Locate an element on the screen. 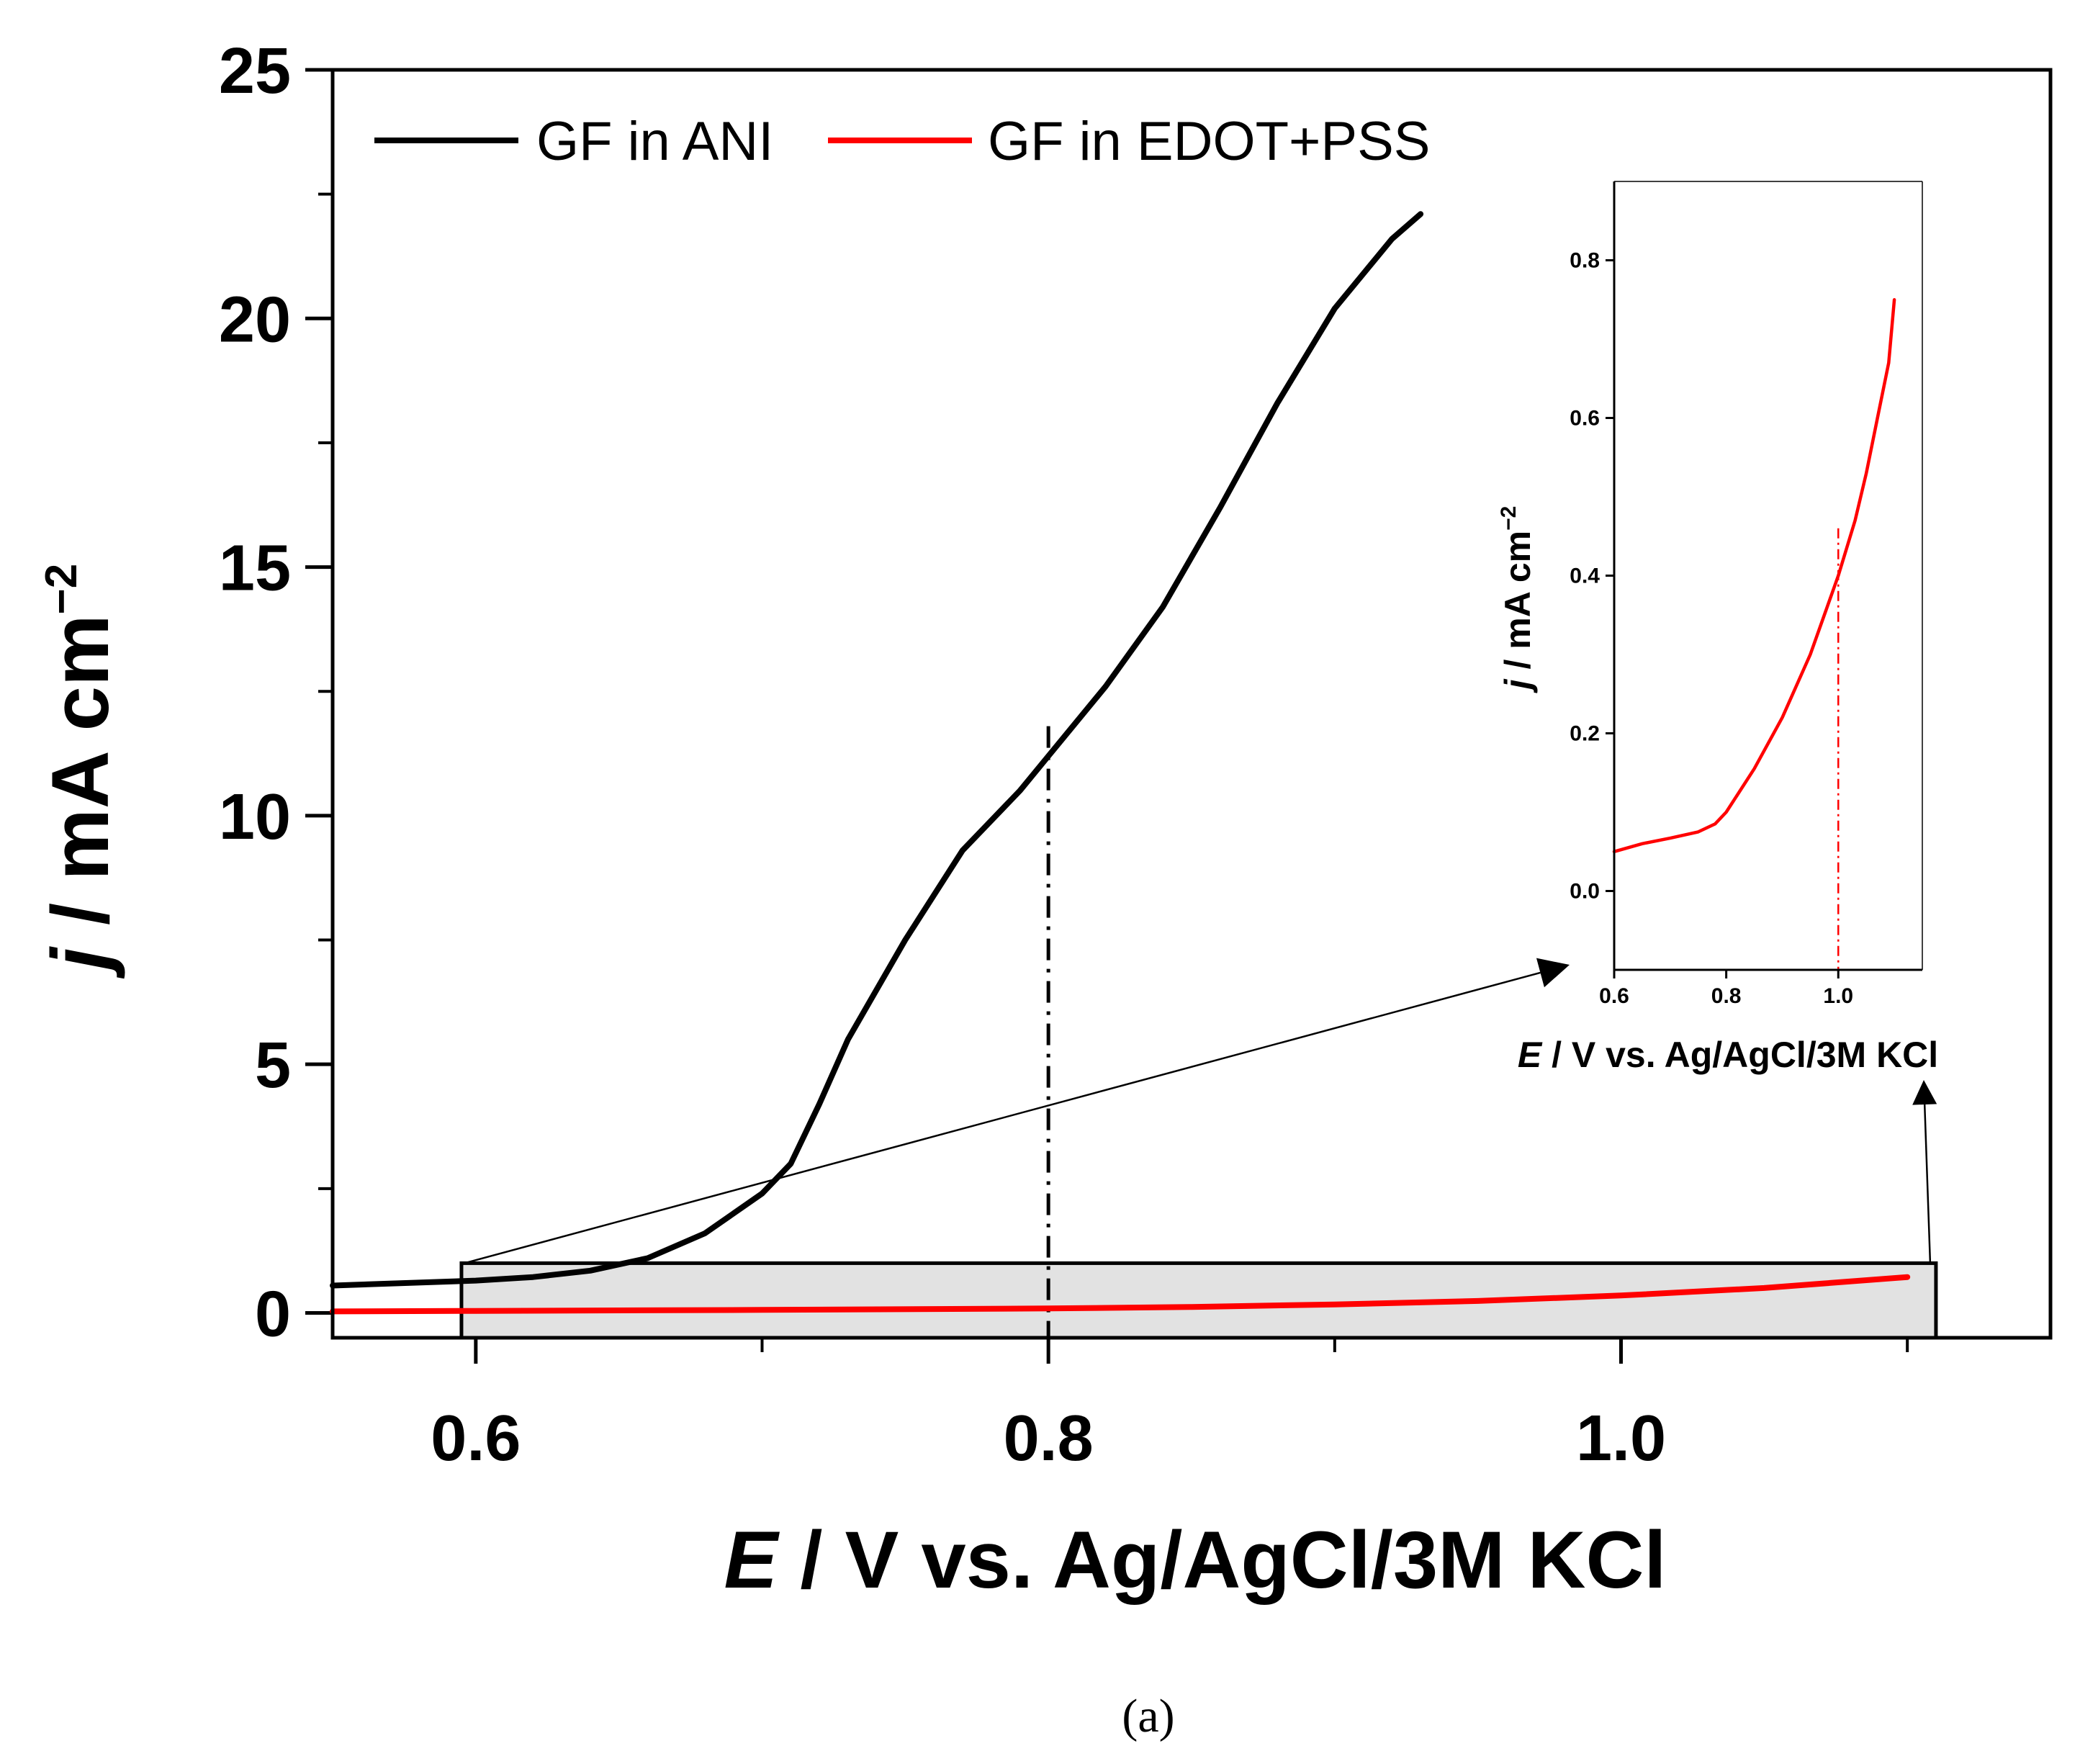 This screenshot has height=1764, width=2098. legend-label-edot: GF in EDOT+PSS is located at coordinates (1209, 141).